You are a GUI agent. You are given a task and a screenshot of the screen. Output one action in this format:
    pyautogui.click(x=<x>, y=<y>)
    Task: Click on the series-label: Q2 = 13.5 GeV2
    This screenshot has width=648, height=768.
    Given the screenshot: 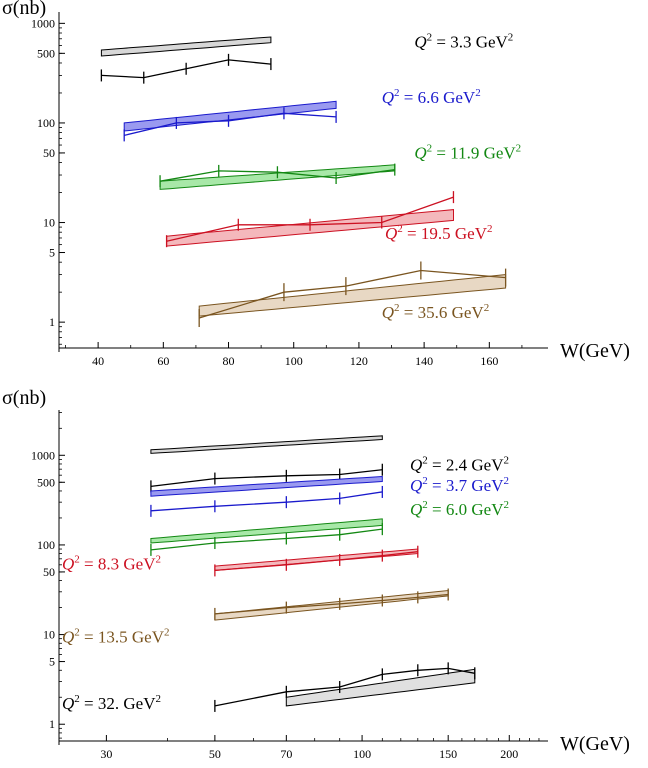 What is the action you would take?
    pyautogui.click(x=115, y=636)
    